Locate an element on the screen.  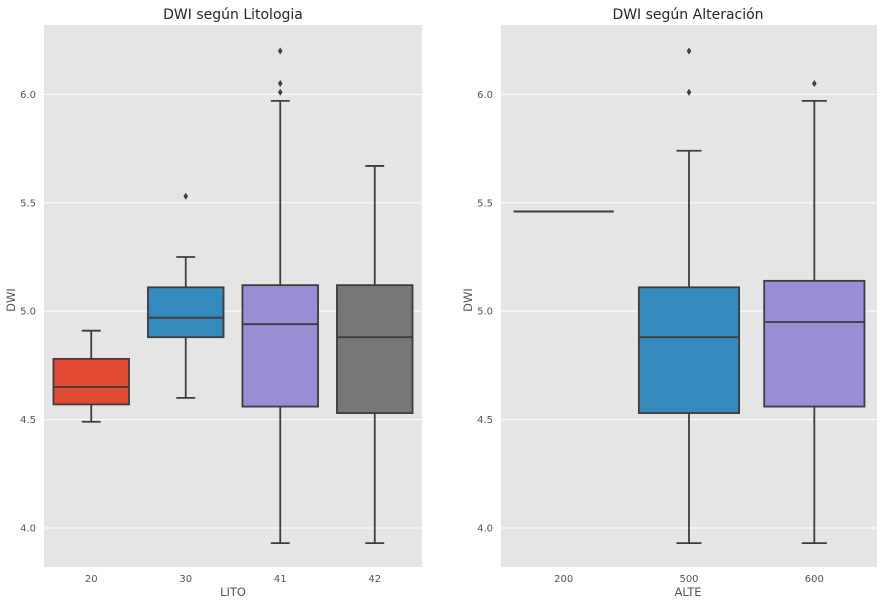
x-tick-label: 20 is located at coordinates (91, 579).